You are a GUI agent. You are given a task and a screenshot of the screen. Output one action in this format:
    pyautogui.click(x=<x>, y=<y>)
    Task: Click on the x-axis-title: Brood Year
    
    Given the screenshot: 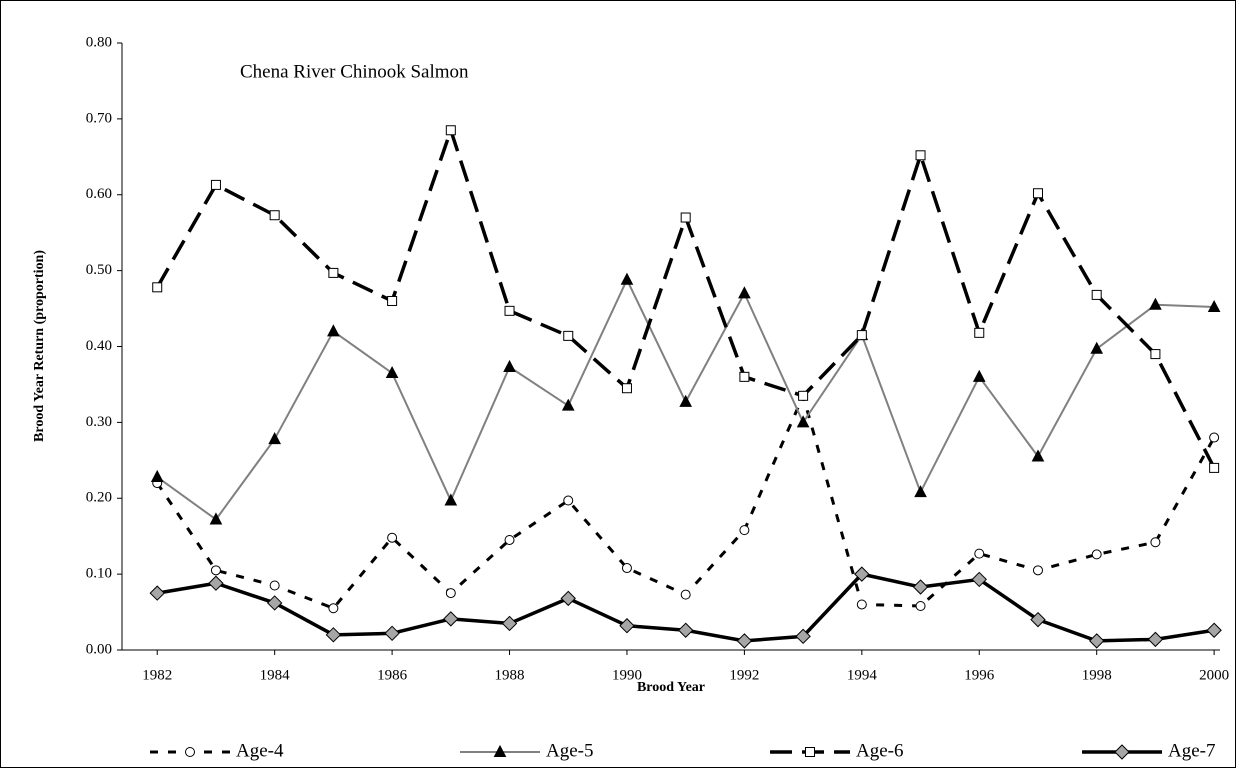 What is the action you would take?
    pyautogui.click(x=671, y=687)
    